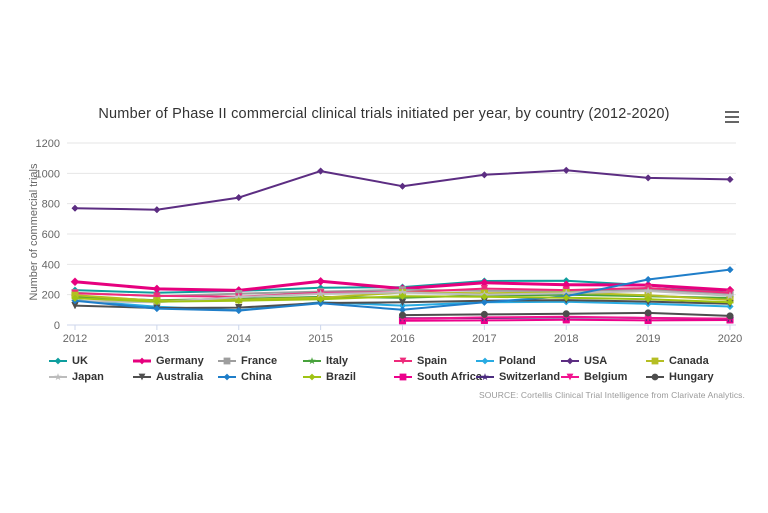  I want to click on data-point-japan-2020, so click(730, 295).